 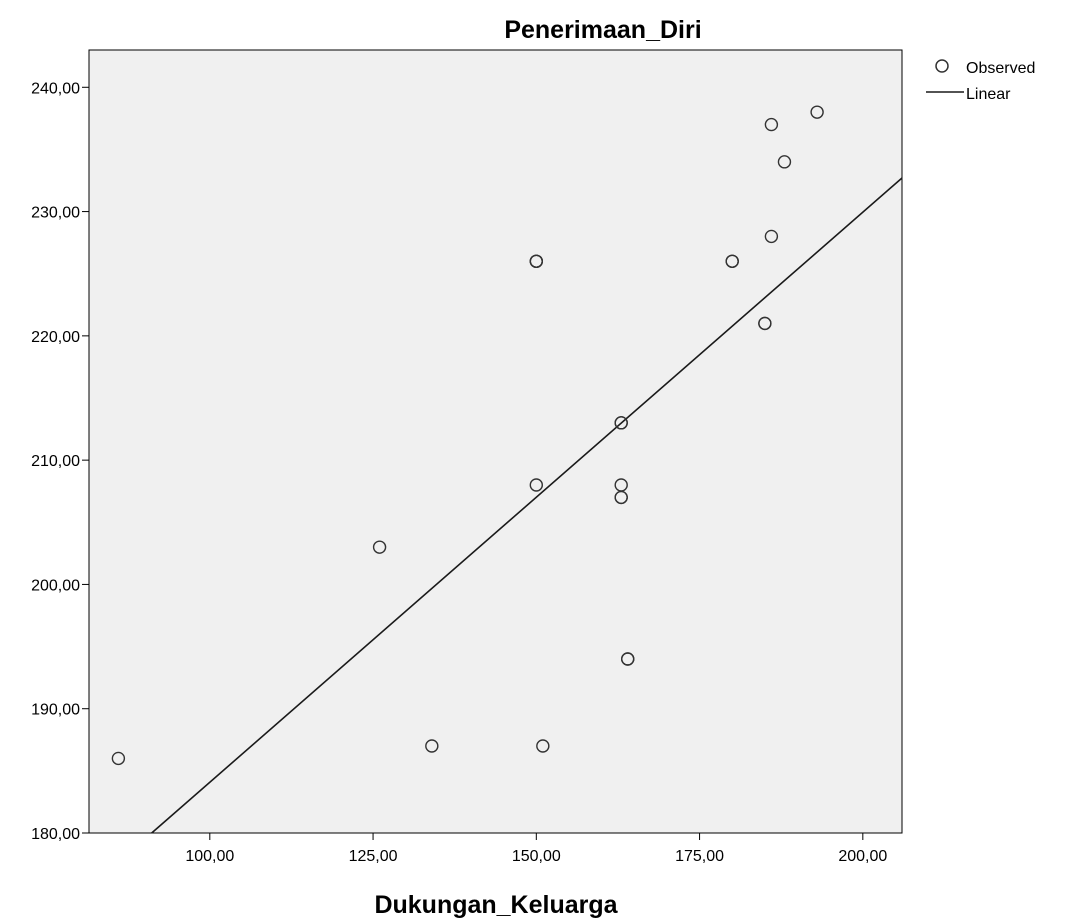 I want to click on legend: Observed Linear, so click(x=980, y=81).